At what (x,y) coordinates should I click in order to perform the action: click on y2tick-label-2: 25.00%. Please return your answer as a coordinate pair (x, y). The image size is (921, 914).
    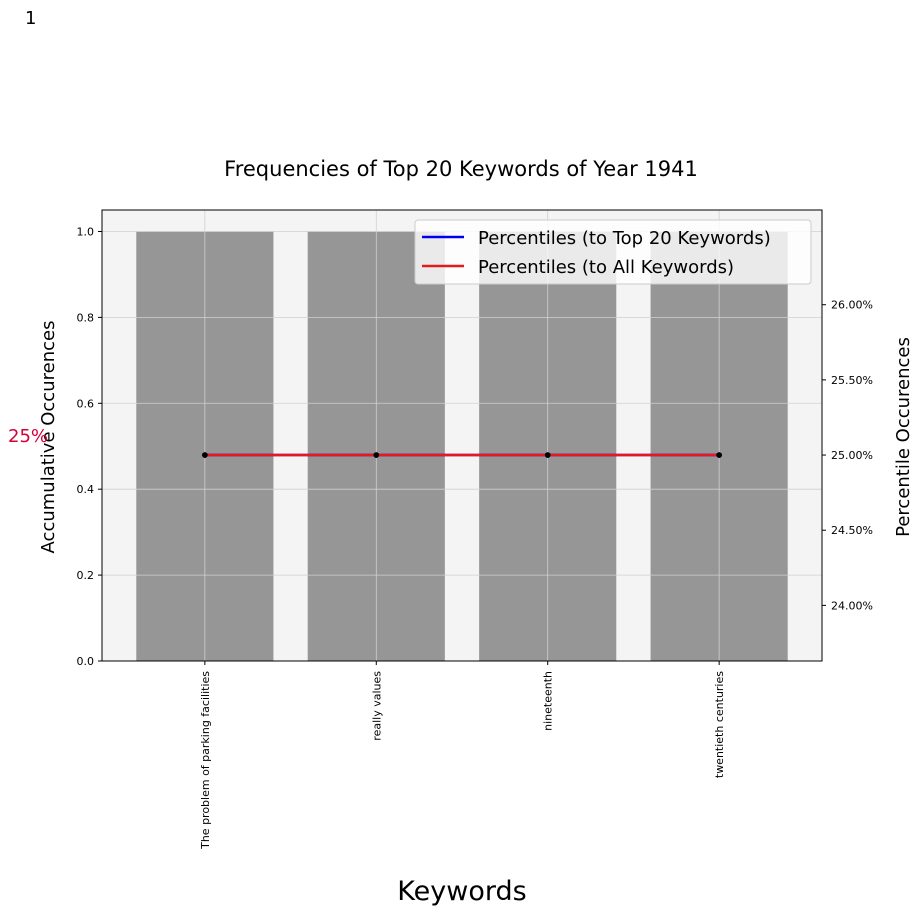
    Looking at the image, I should click on (852, 455).